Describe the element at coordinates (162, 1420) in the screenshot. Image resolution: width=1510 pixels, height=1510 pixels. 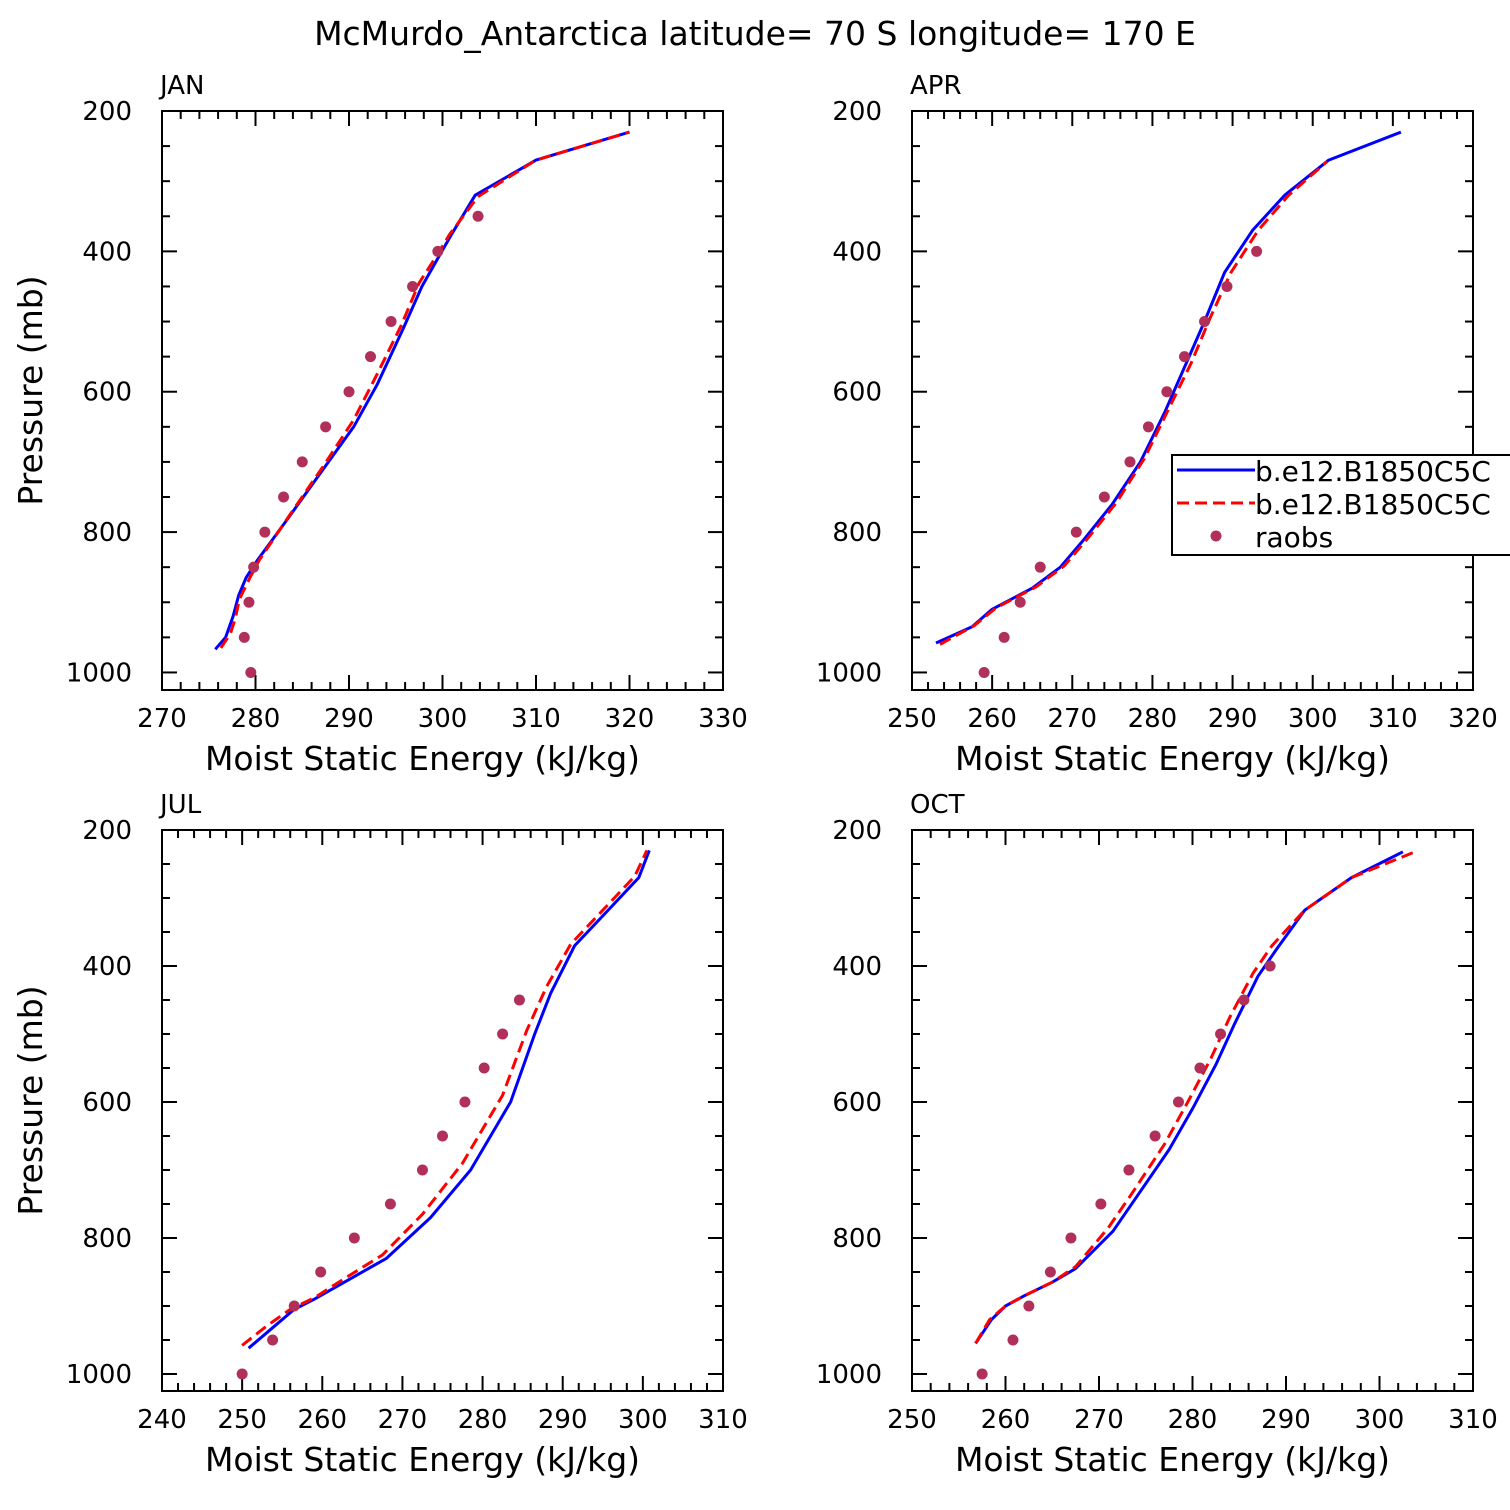
I see `x-tick-label: 240` at that location.